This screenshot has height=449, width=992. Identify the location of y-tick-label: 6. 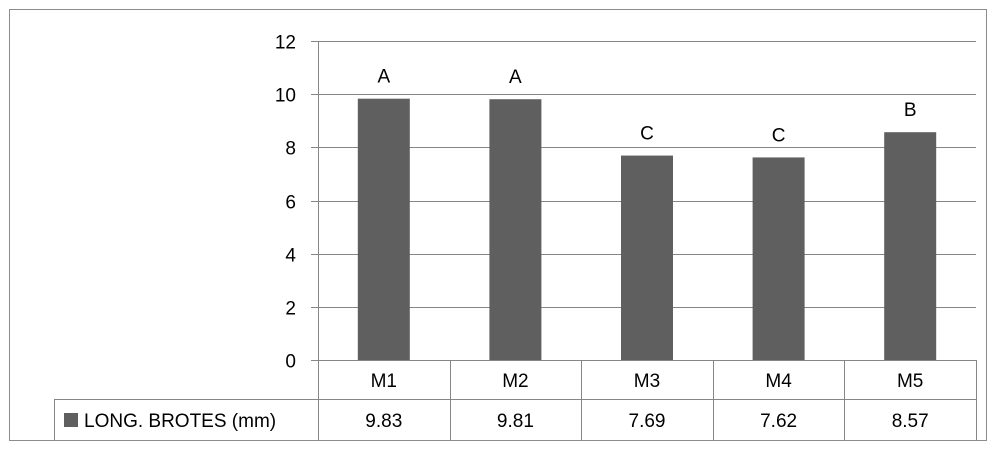
(290, 203).